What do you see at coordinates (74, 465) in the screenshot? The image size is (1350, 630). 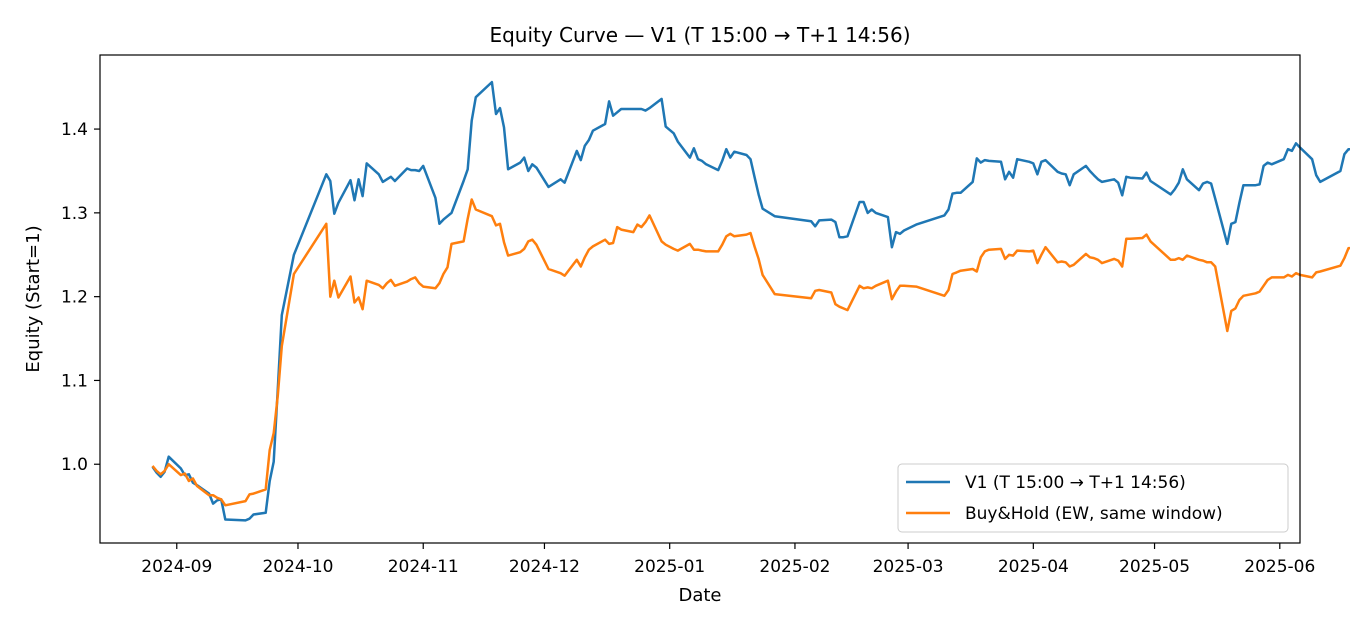 I see `y-tick-label: 1.0` at bounding box center [74, 465].